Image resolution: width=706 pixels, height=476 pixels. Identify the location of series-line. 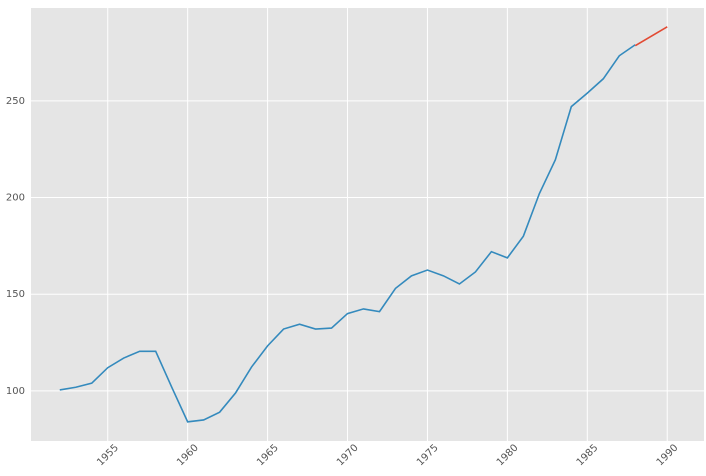
(651, 36).